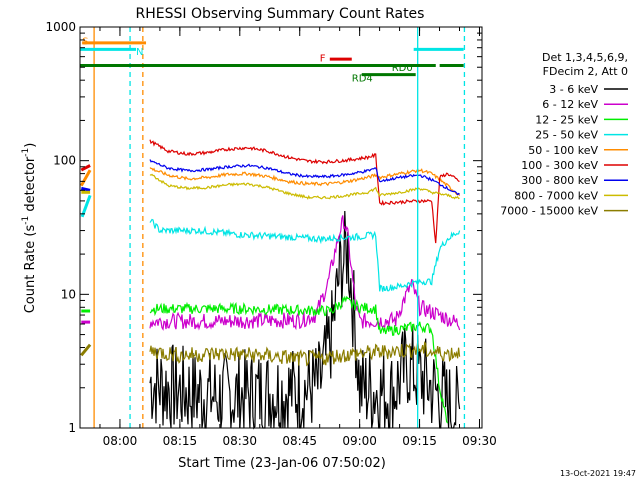  Describe the element at coordinates (573, 89) in the screenshot. I see `legend-label-3-6-kev: 3 - 6 keV` at that location.